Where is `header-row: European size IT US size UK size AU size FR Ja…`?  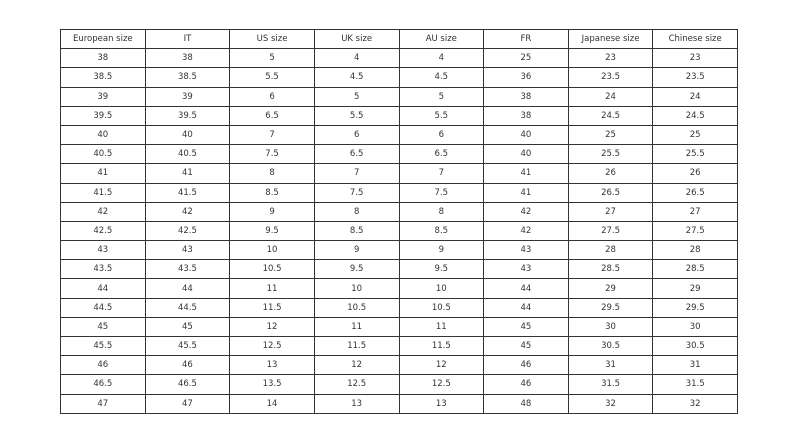
header-row: European size IT US size UK size AU size FR Ja… is located at coordinates (399, 39).